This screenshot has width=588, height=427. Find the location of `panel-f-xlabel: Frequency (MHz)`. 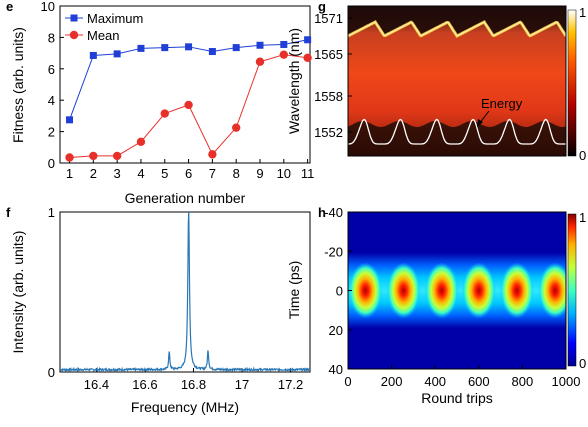

panel-f-xlabel: Frequency (MHz) is located at coordinates (185, 407).